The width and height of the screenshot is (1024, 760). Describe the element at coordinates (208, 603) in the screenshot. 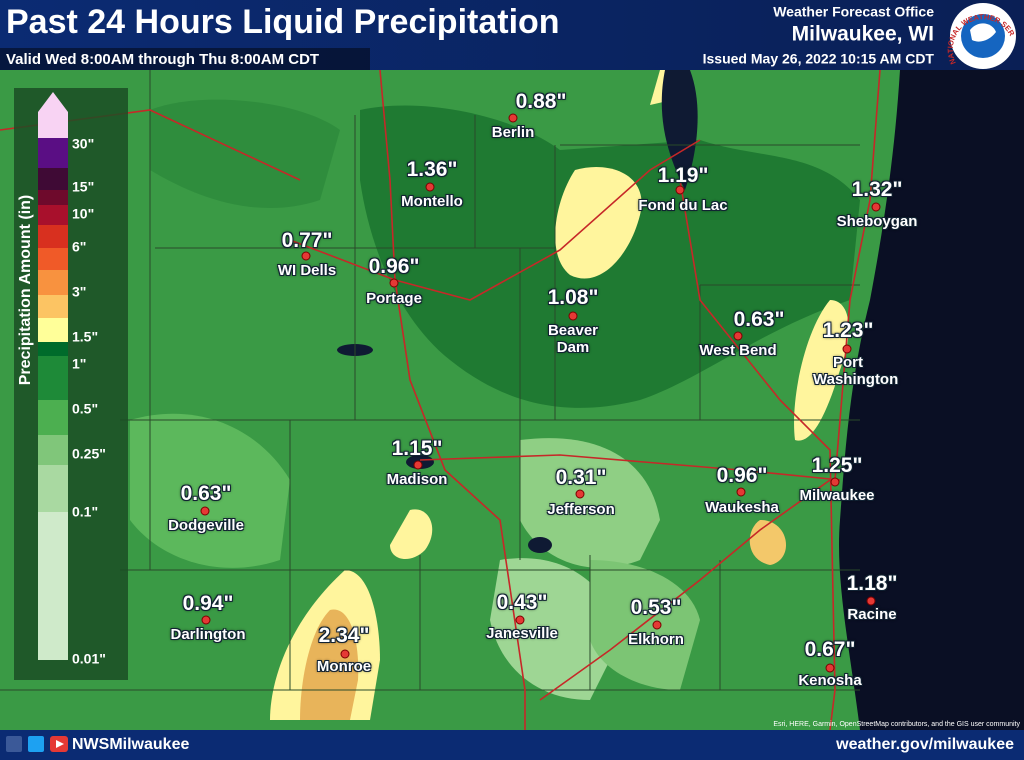

I see `city-amount: 0.94"` at that location.